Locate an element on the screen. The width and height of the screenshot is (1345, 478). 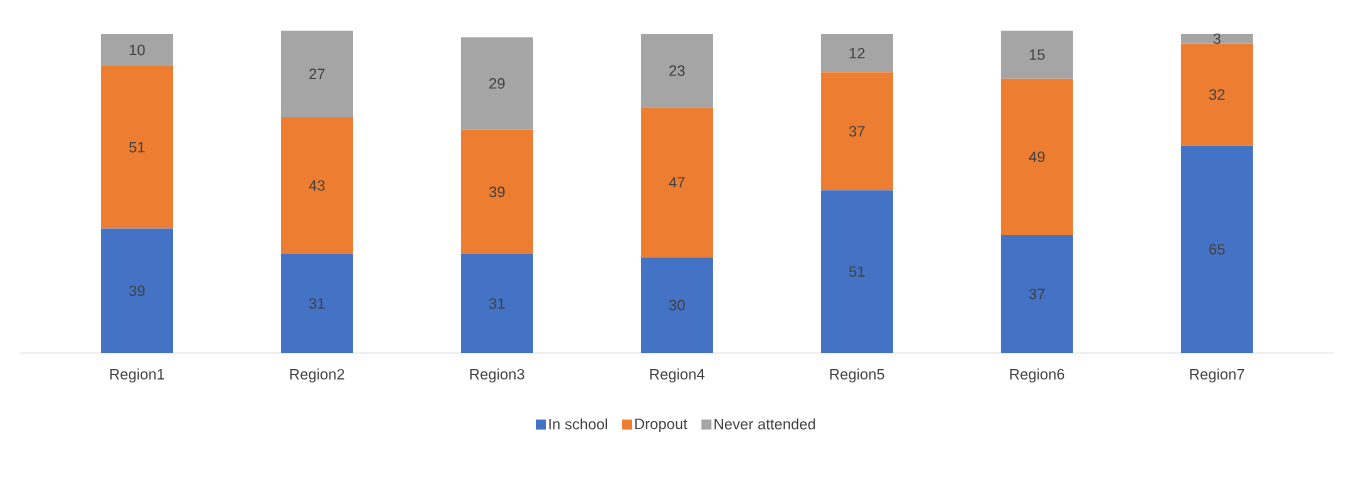
data-label: 23 is located at coordinates (677, 70).